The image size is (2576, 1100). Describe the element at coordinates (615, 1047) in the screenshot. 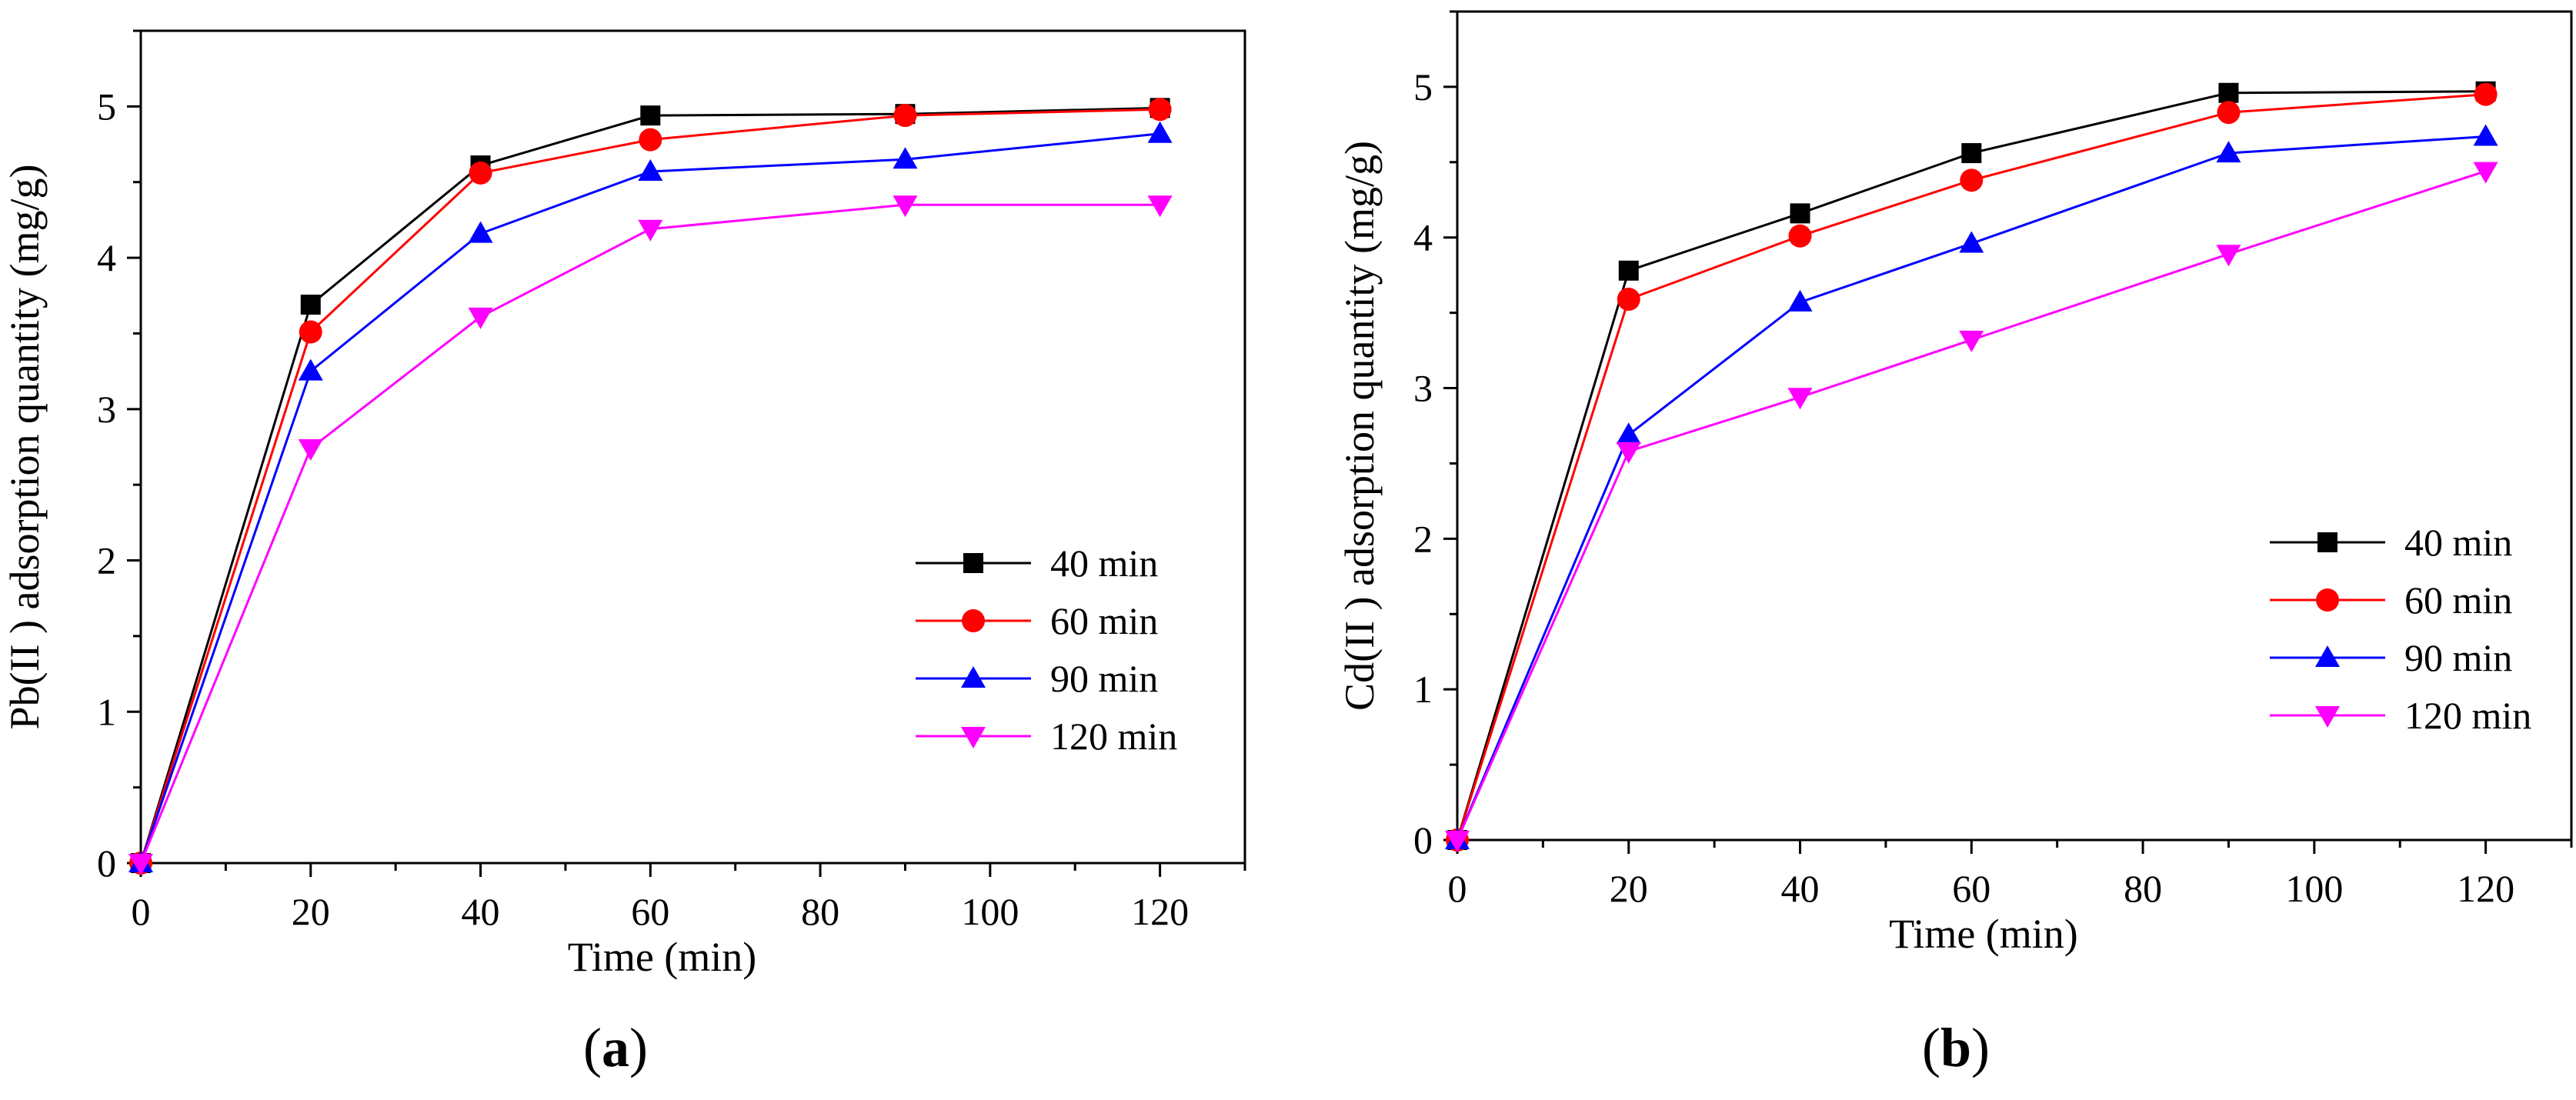

I see `panel-label-a: (a)` at that location.